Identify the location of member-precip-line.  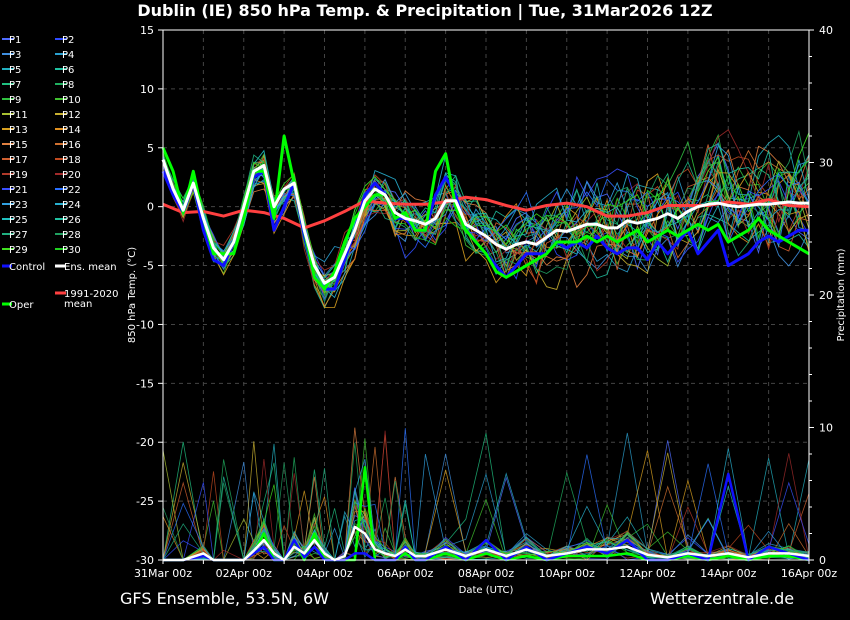
(486, 514).